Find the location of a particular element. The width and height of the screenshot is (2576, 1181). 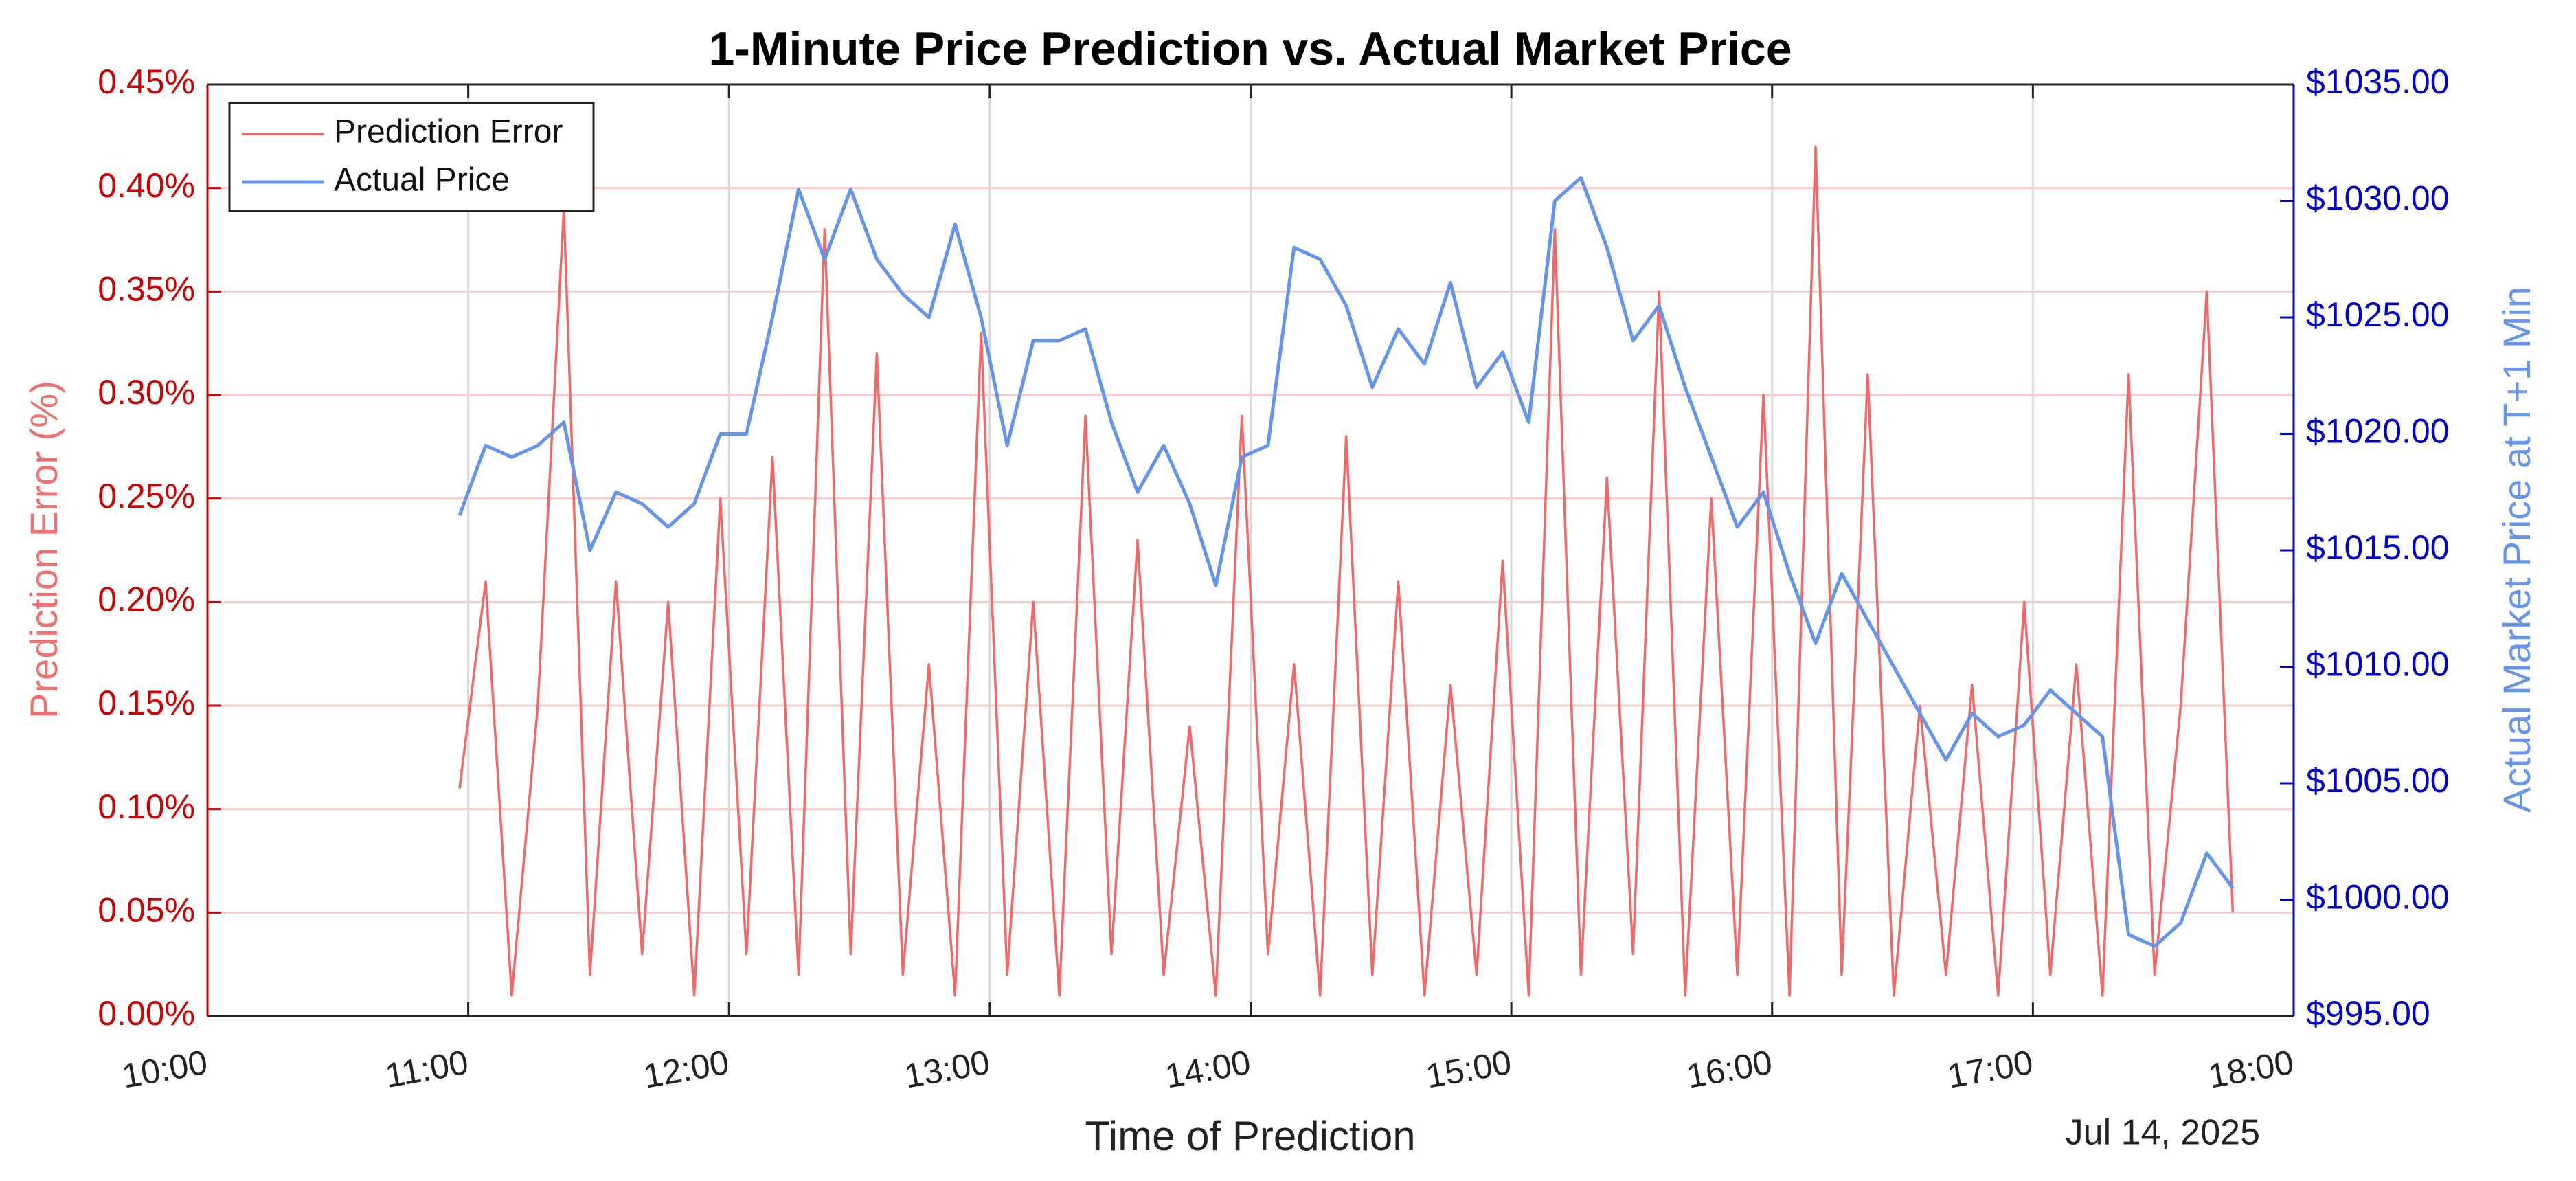

y-tick-label: 0.00% is located at coordinates (146, 1014).